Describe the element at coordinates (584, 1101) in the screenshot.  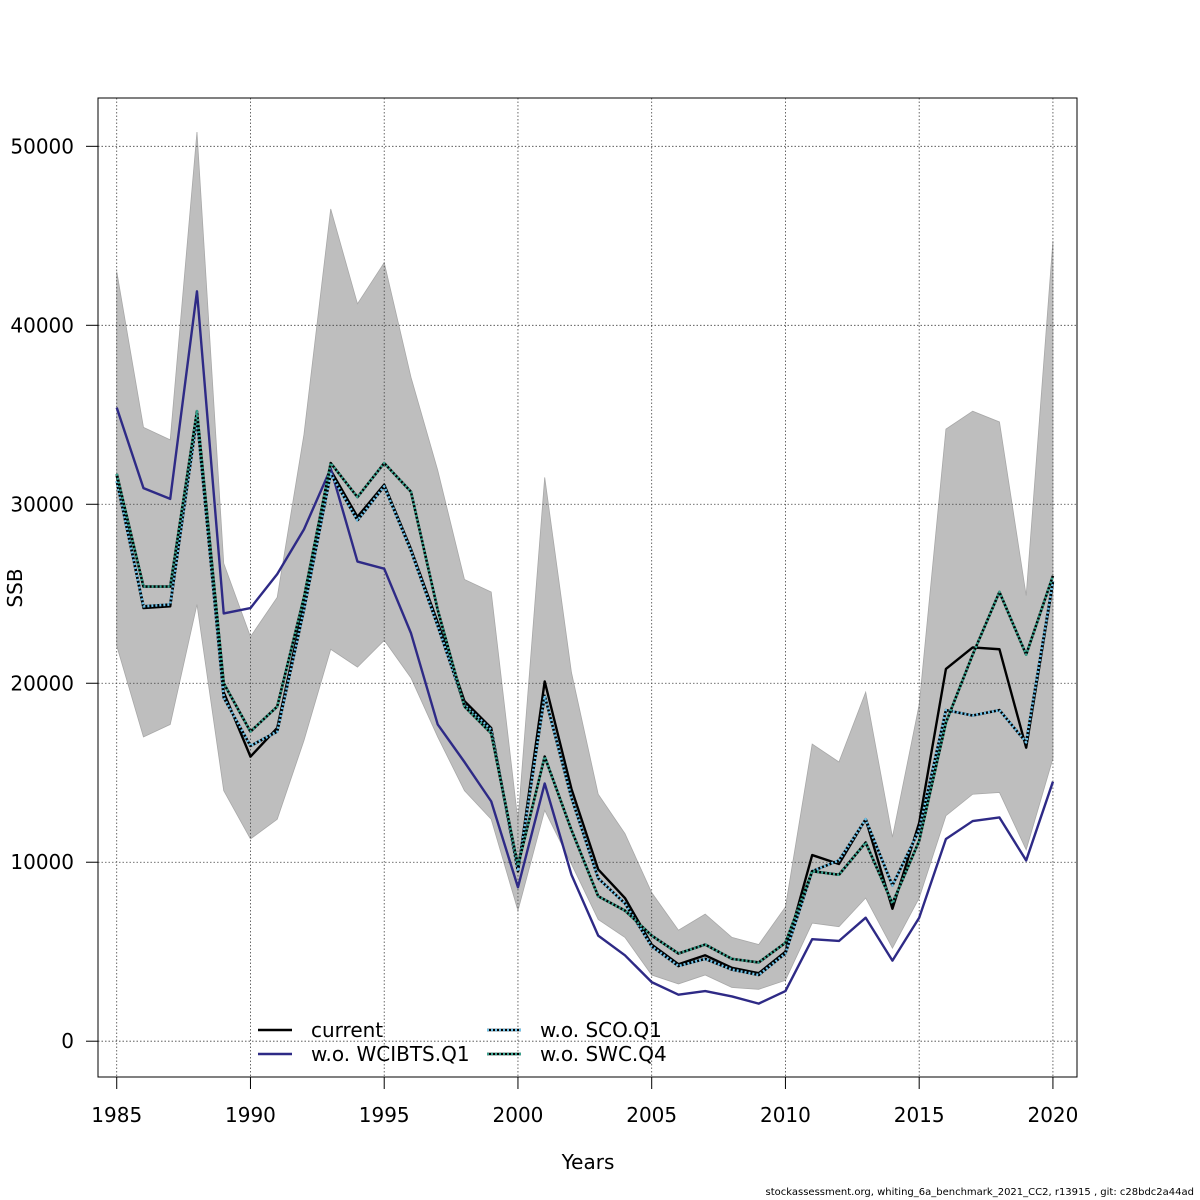
I see `x-axis: 1985 1990 1995 2000 2005 2010 2015 2020` at that location.